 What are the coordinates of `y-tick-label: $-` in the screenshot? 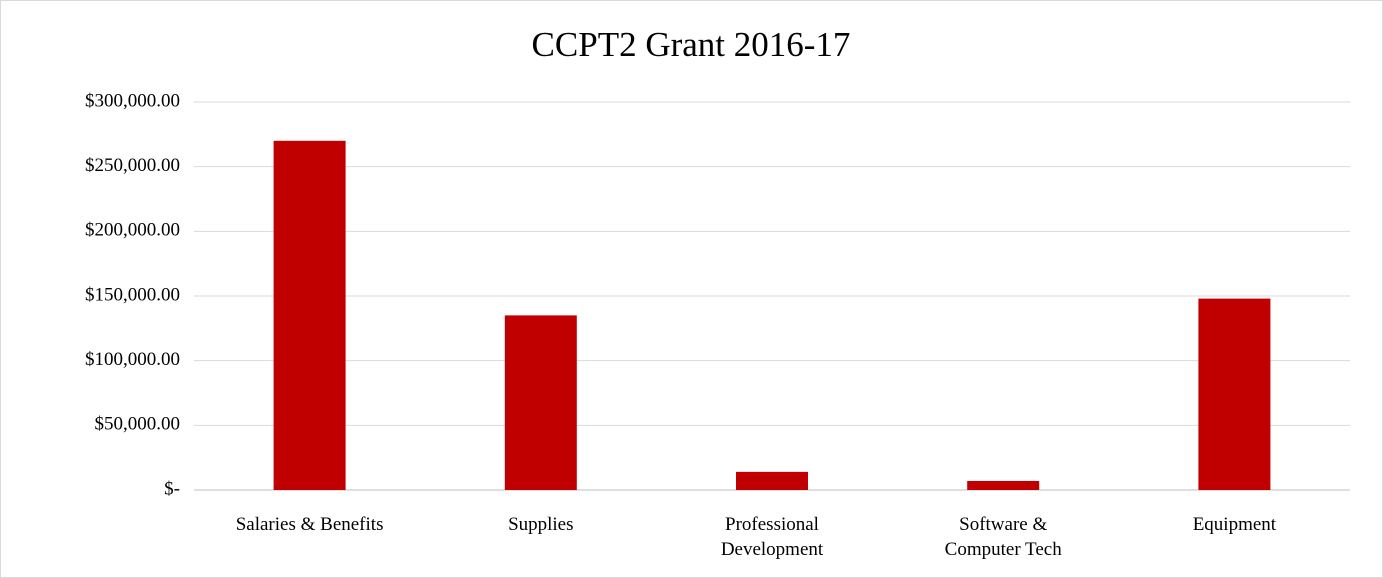 It's located at (172, 488).